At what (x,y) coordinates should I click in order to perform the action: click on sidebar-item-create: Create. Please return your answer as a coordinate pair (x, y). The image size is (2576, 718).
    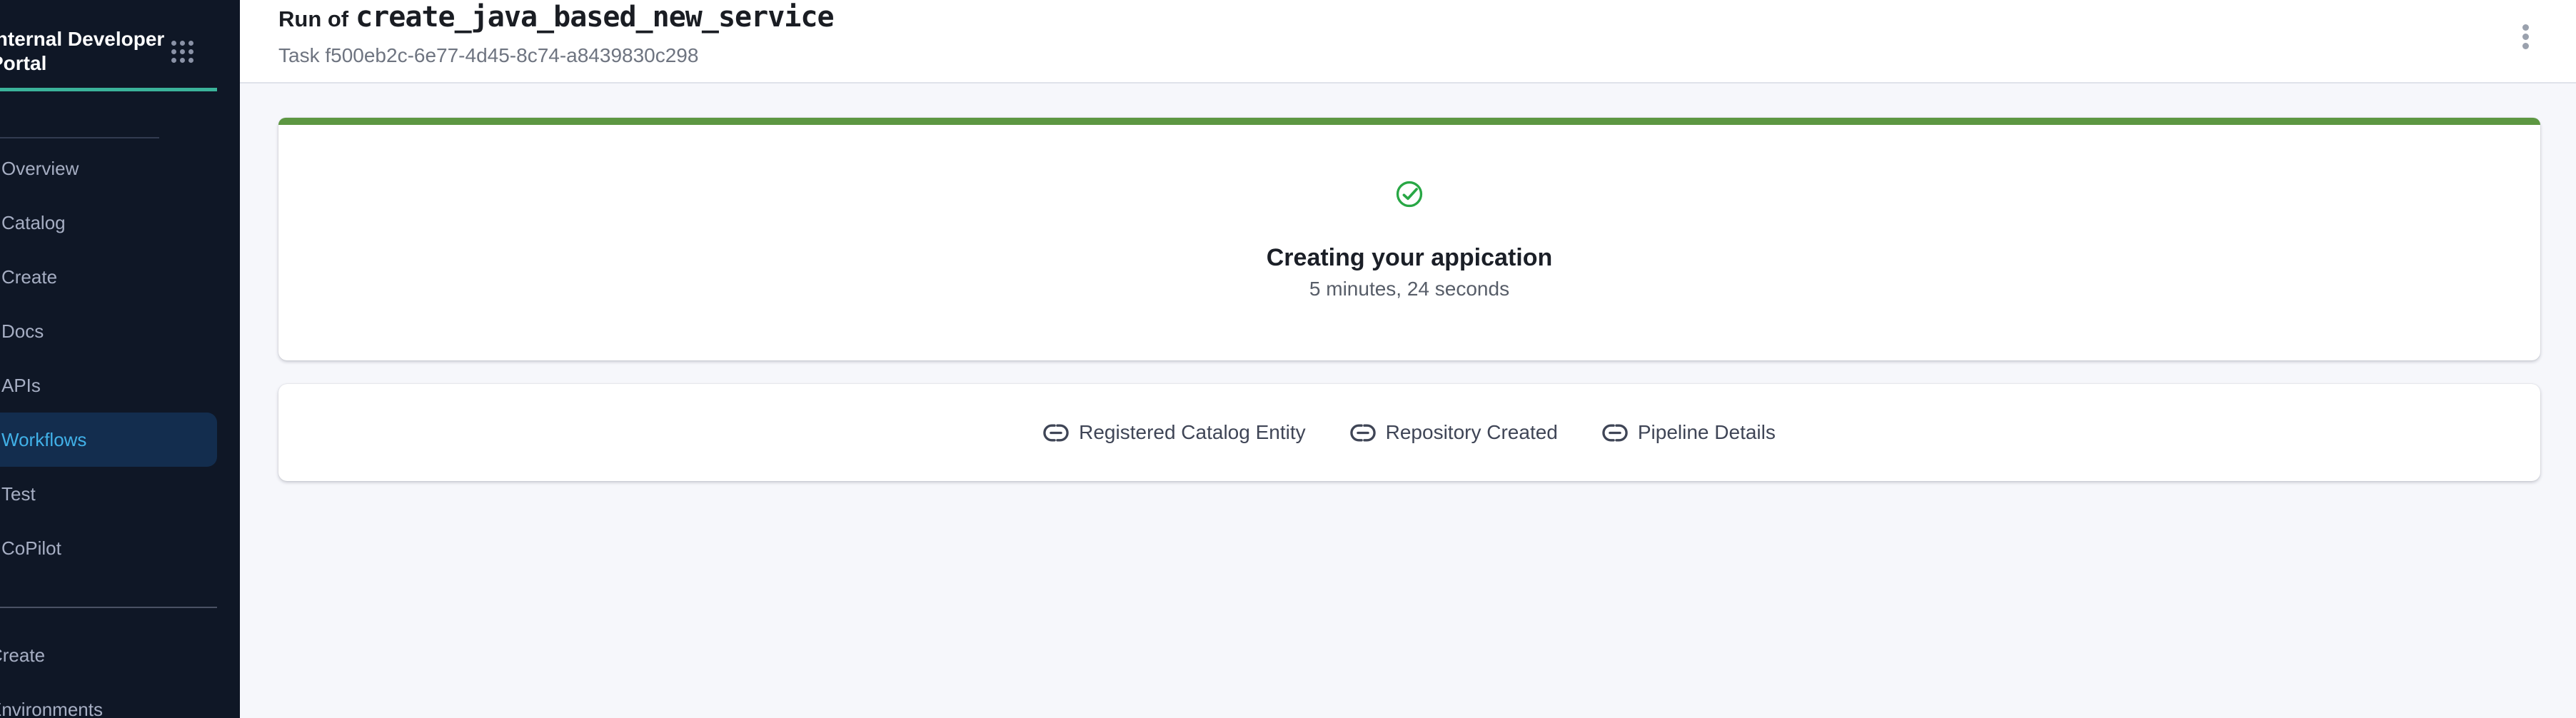
    Looking at the image, I should click on (30, 277).